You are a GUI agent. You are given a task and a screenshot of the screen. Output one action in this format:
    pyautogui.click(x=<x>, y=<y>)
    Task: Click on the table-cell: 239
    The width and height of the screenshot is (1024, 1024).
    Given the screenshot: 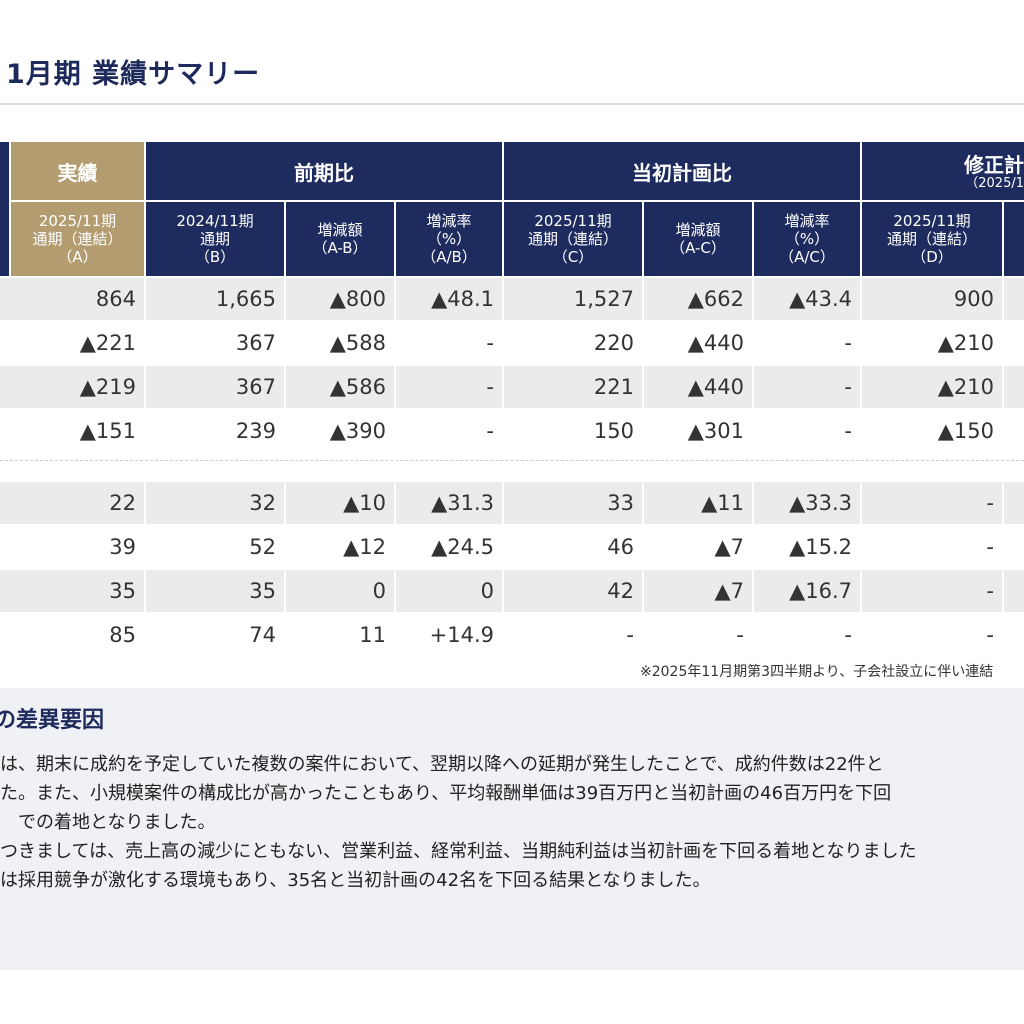 What is the action you would take?
    pyautogui.click(x=255, y=431)
    